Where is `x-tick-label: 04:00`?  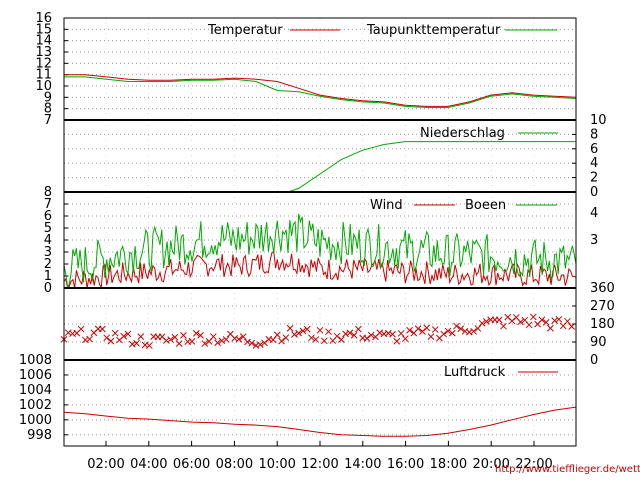 x-tick-label: 04:00 is located at coordinates (148, 464).